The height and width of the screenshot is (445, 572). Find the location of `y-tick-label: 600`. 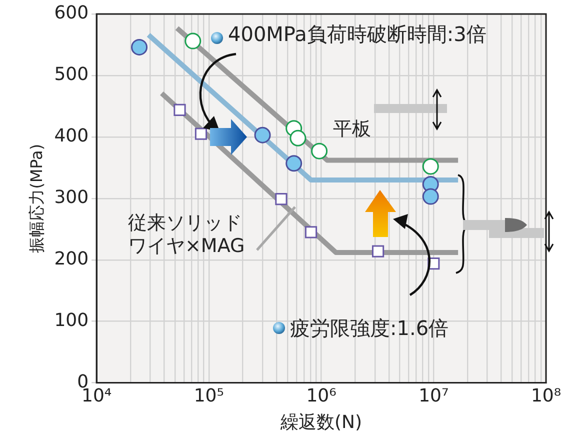

y-tick-label: 600 is located at coordinates (71, 13).